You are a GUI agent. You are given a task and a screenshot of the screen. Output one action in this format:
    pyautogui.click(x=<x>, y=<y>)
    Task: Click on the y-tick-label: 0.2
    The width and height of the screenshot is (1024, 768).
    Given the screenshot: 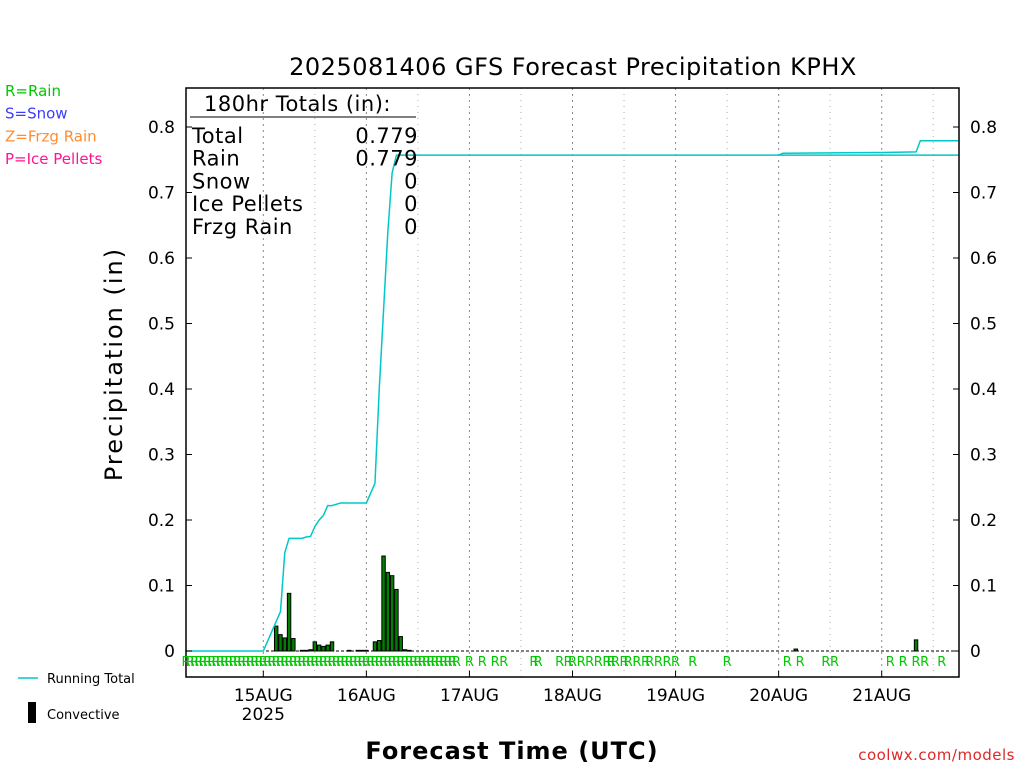 What is the action you would take?
    pyautogui.click(x=161, y=521)
    